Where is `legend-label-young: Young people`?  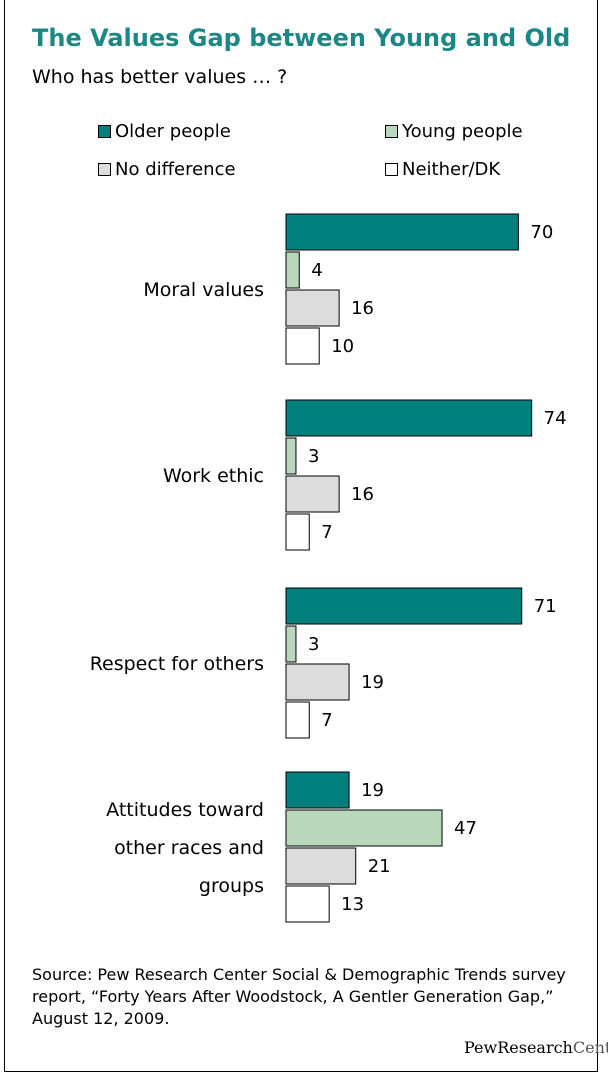 legend-label-young: Young people is located at coordinates (462, 131).